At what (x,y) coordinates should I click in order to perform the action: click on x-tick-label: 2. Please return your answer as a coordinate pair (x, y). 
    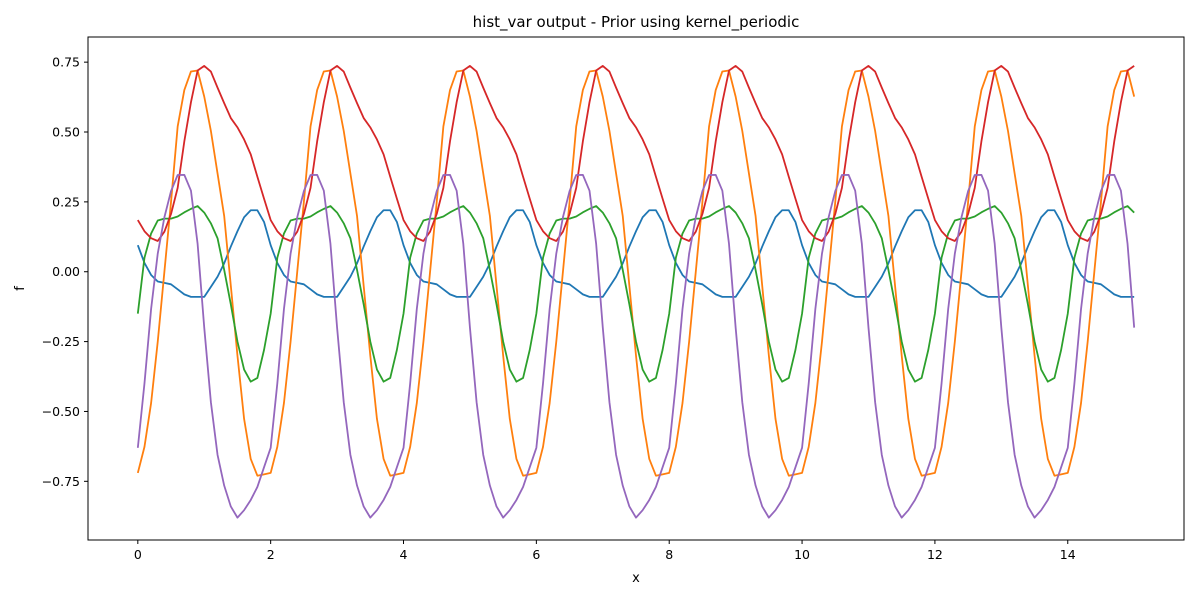
    Looking at the image, I should click on (271, 554).